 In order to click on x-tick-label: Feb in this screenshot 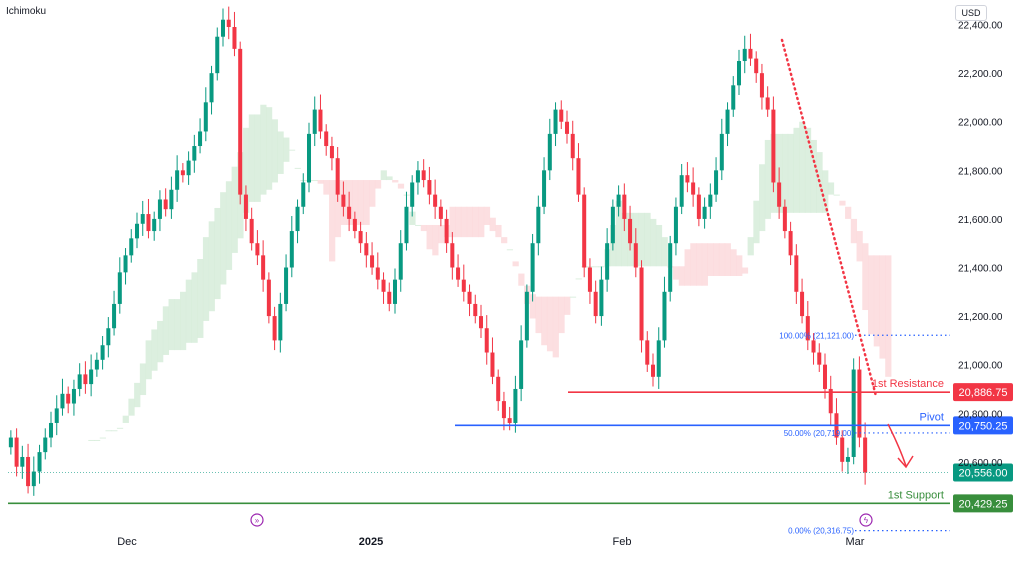, I will do `click(622, 542)`.